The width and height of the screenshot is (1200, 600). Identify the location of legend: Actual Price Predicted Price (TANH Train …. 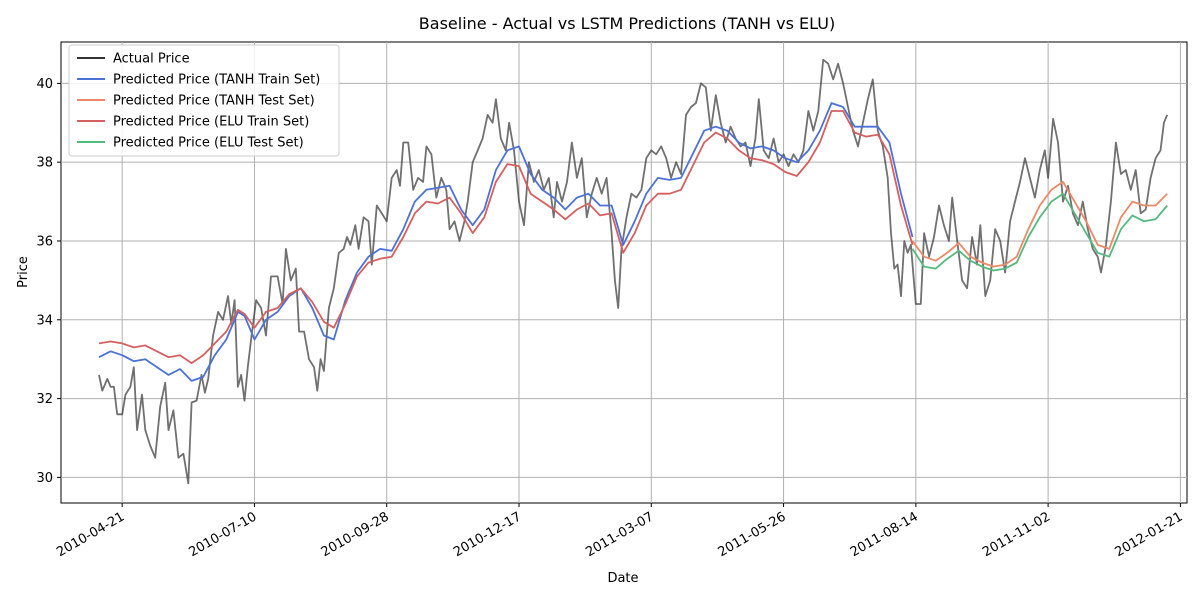
(204, 100).